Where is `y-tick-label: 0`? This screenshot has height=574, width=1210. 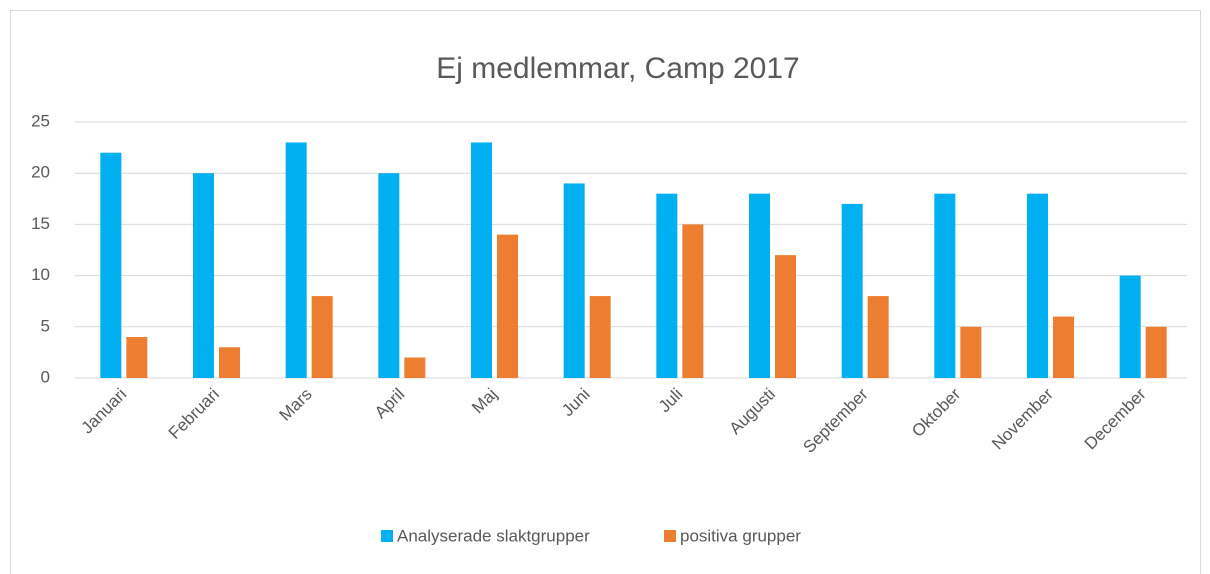
y-tick-label: 0 is located at coordinates (45, 376).